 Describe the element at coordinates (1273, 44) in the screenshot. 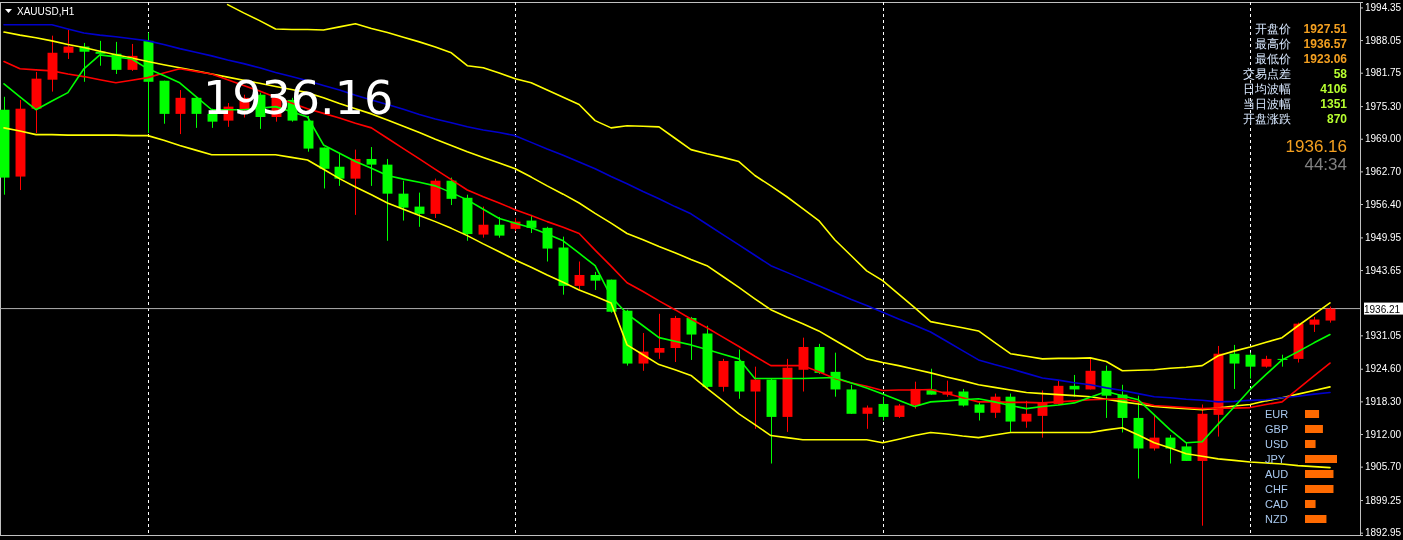

I see `annotation: 最高价` at that location.